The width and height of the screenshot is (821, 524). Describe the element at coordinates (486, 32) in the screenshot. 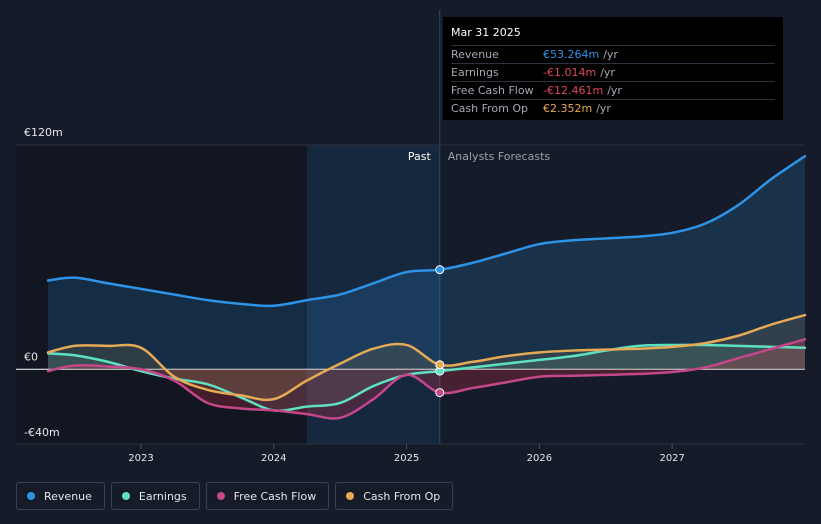

I see `tooltip-date: Mar 31 2025` at that location.